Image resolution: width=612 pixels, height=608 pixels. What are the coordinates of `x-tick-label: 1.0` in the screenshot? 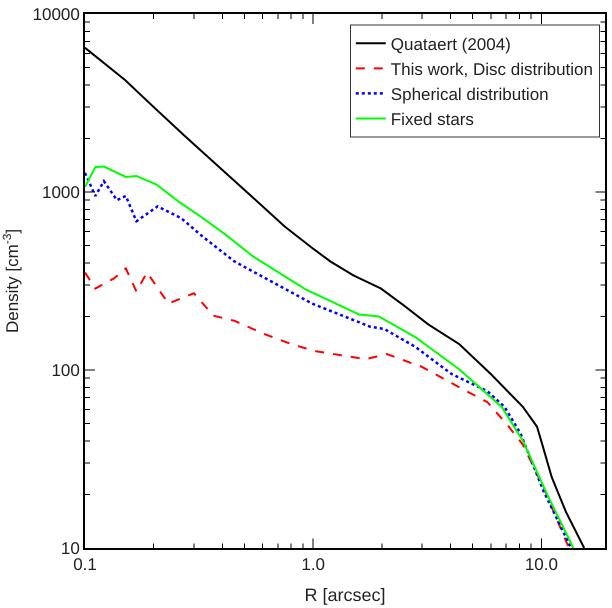 It's located at (313, 564).